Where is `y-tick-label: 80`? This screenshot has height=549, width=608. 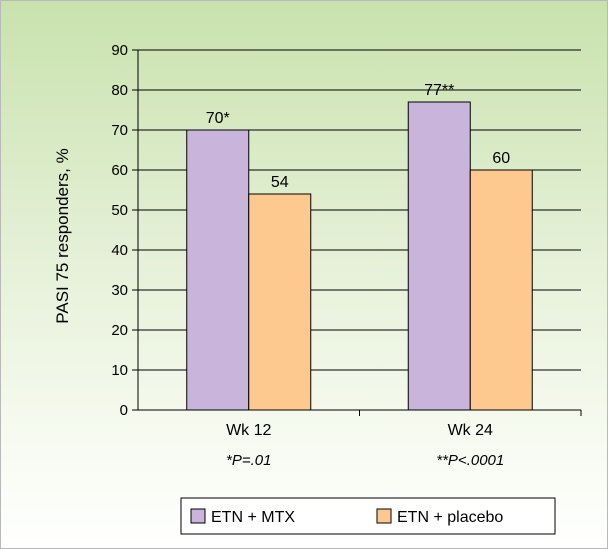 y-tick-label: 80 is located at coordinates (119, 90).